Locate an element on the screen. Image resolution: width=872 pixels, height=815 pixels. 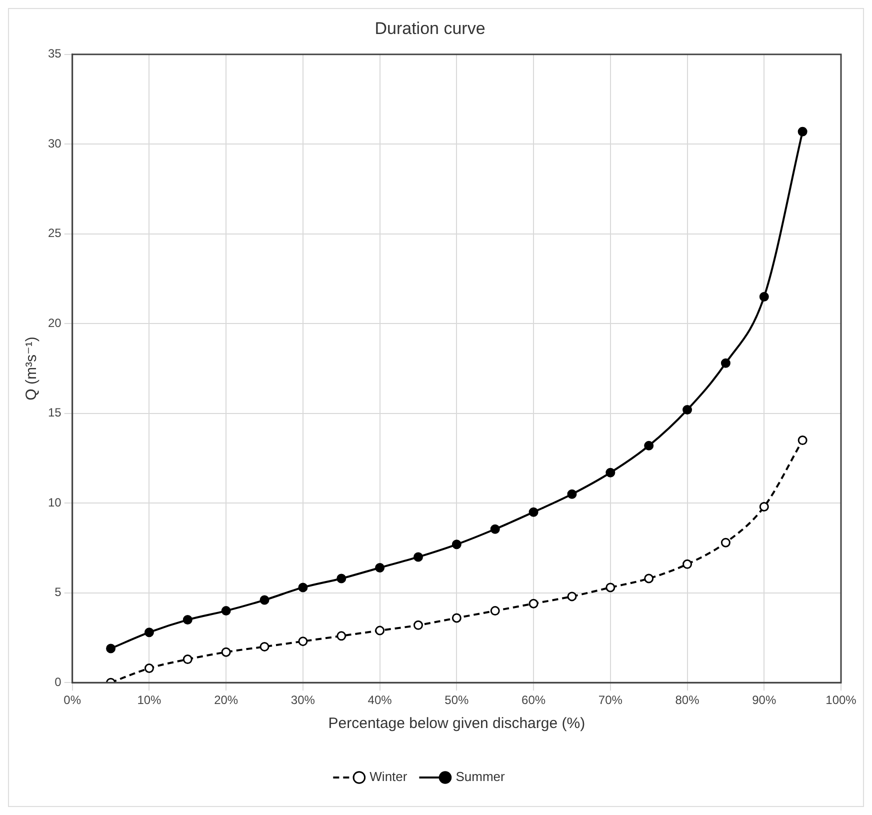
x-tick-label: 10% is located at coordinates (149, 700).